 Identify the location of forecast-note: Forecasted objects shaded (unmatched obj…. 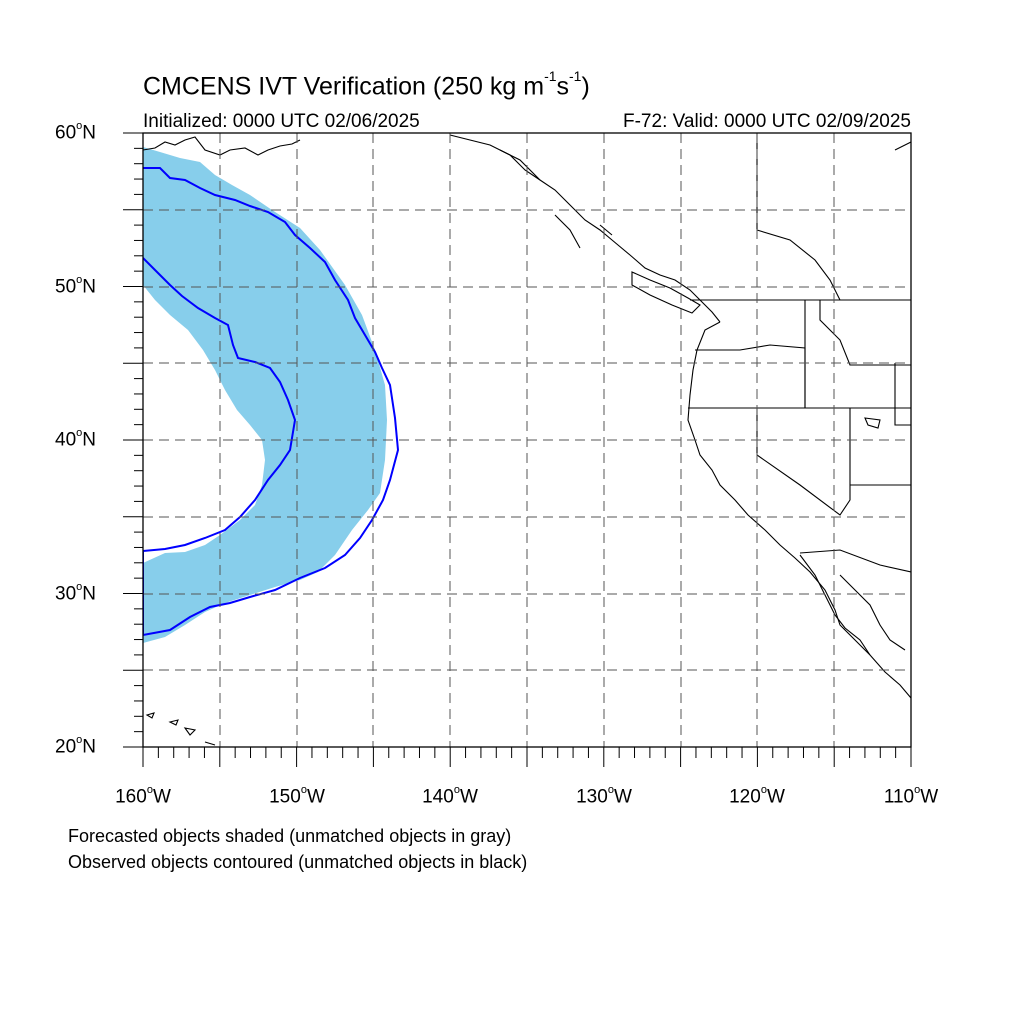
(290, 836).